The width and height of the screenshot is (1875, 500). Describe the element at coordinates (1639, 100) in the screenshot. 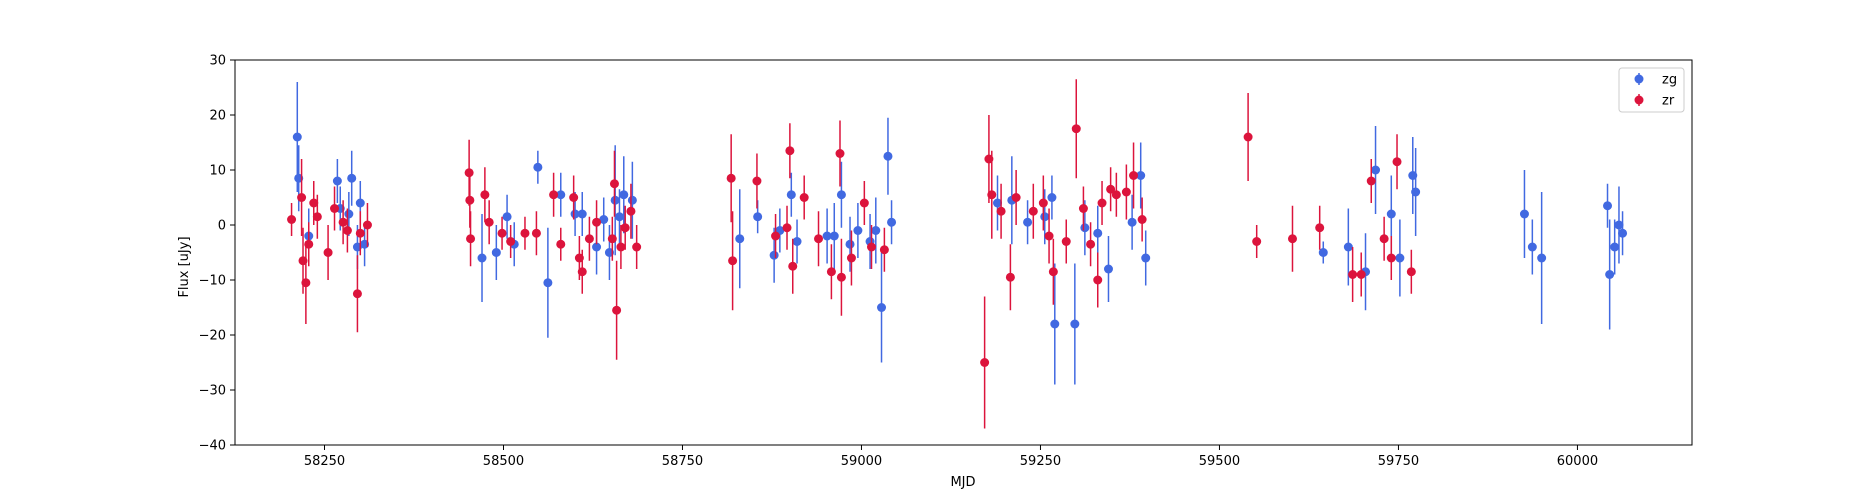

I see `legend-marker` at that location.